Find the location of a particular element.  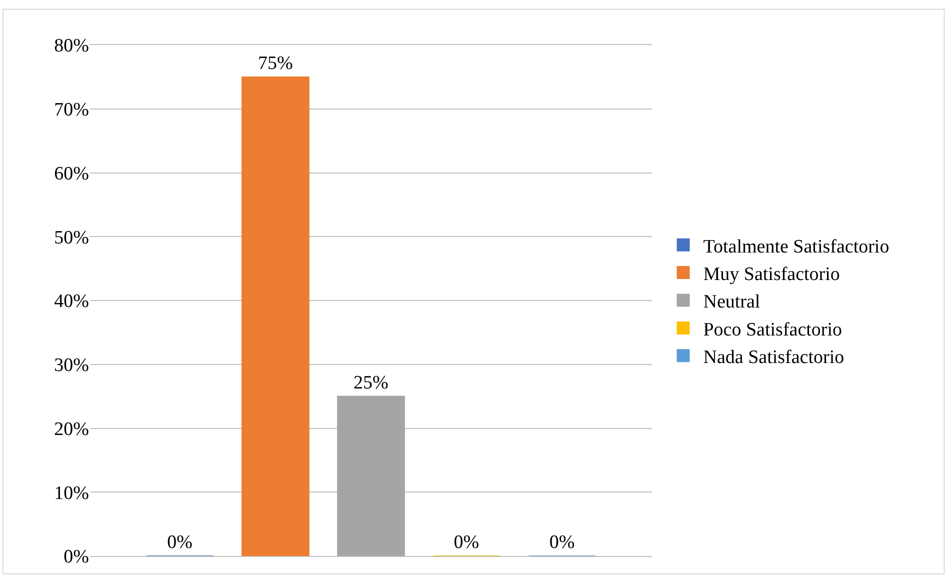

y-tick-label: 80% is located at coordinates (72, 46).